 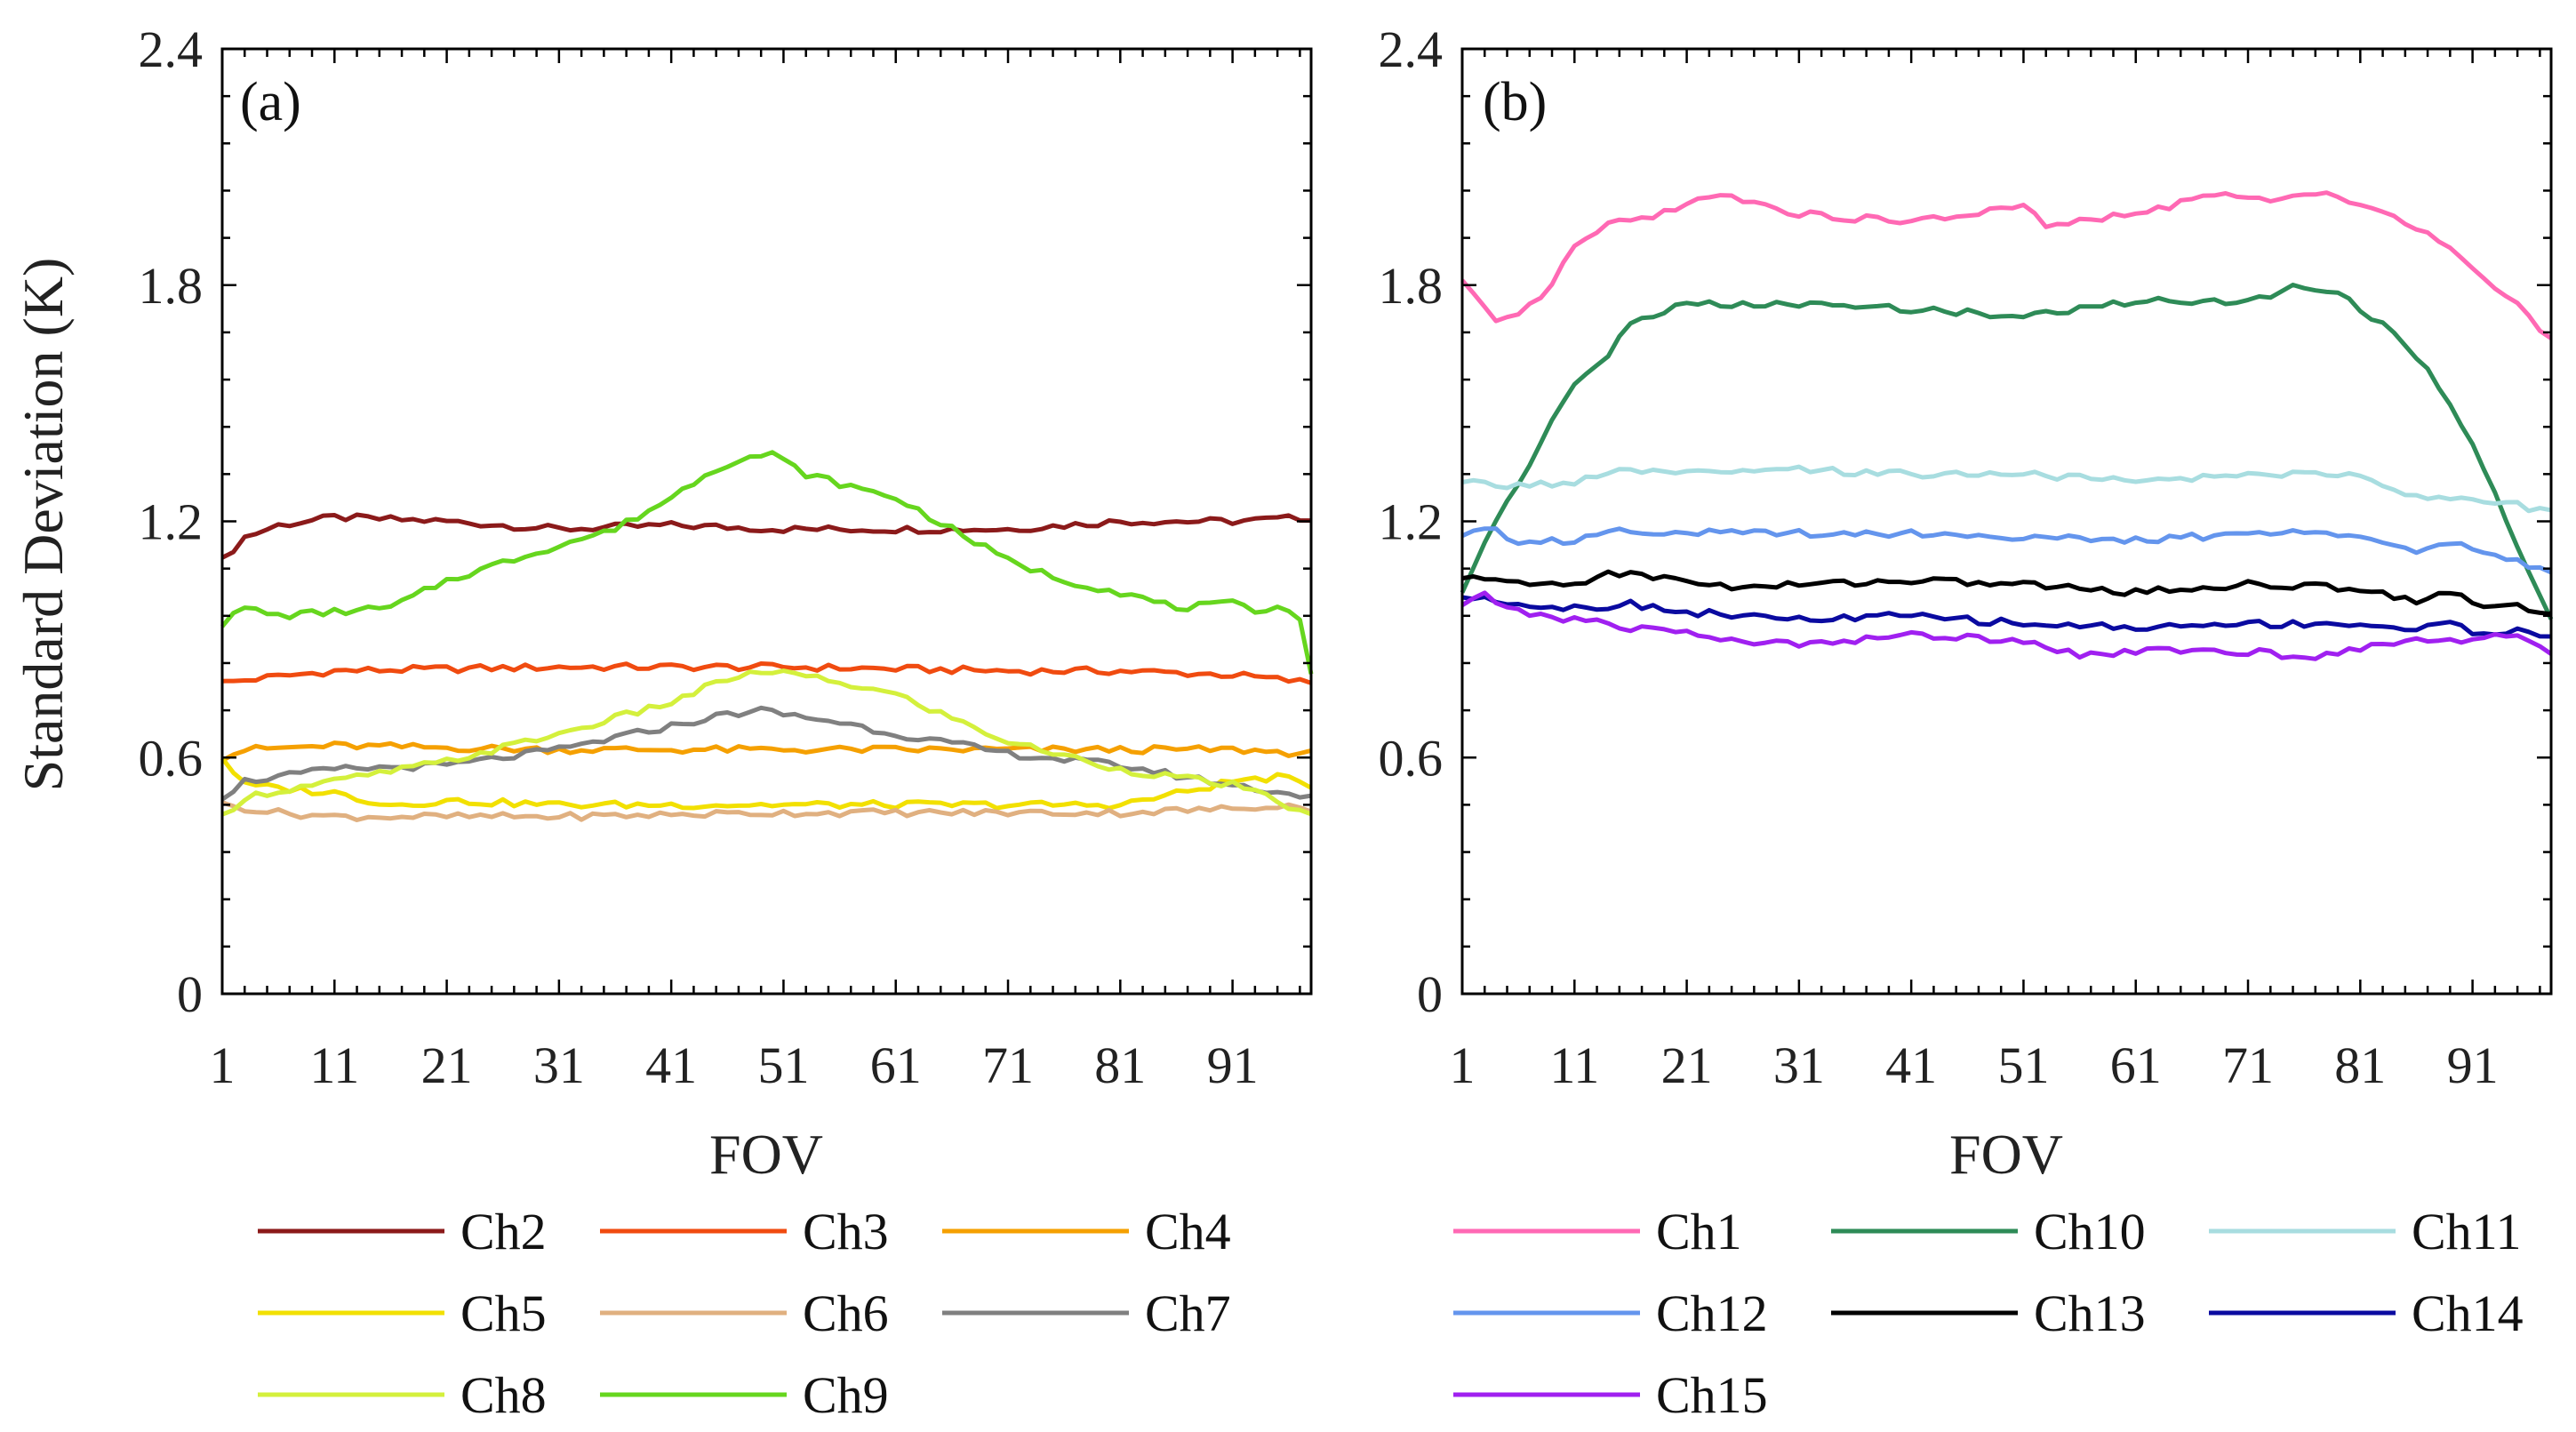 I want to click on legend-label: Ch15, so click(x=1712, y=1395).